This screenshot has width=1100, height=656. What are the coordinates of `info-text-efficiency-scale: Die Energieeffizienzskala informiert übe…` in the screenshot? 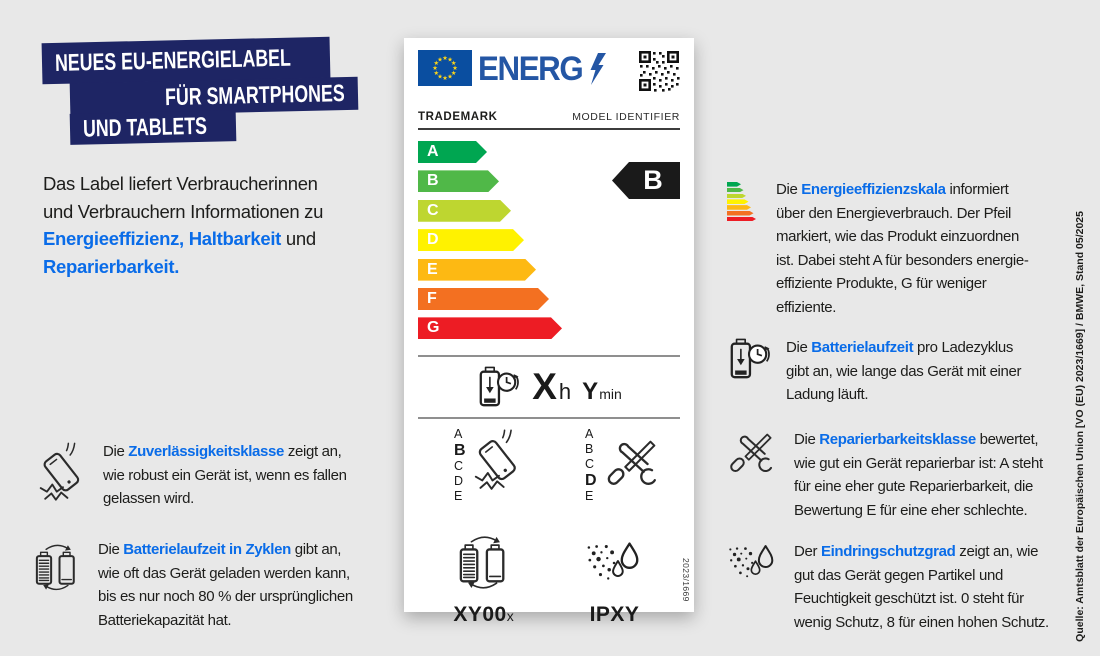 It's located at (902, 248).